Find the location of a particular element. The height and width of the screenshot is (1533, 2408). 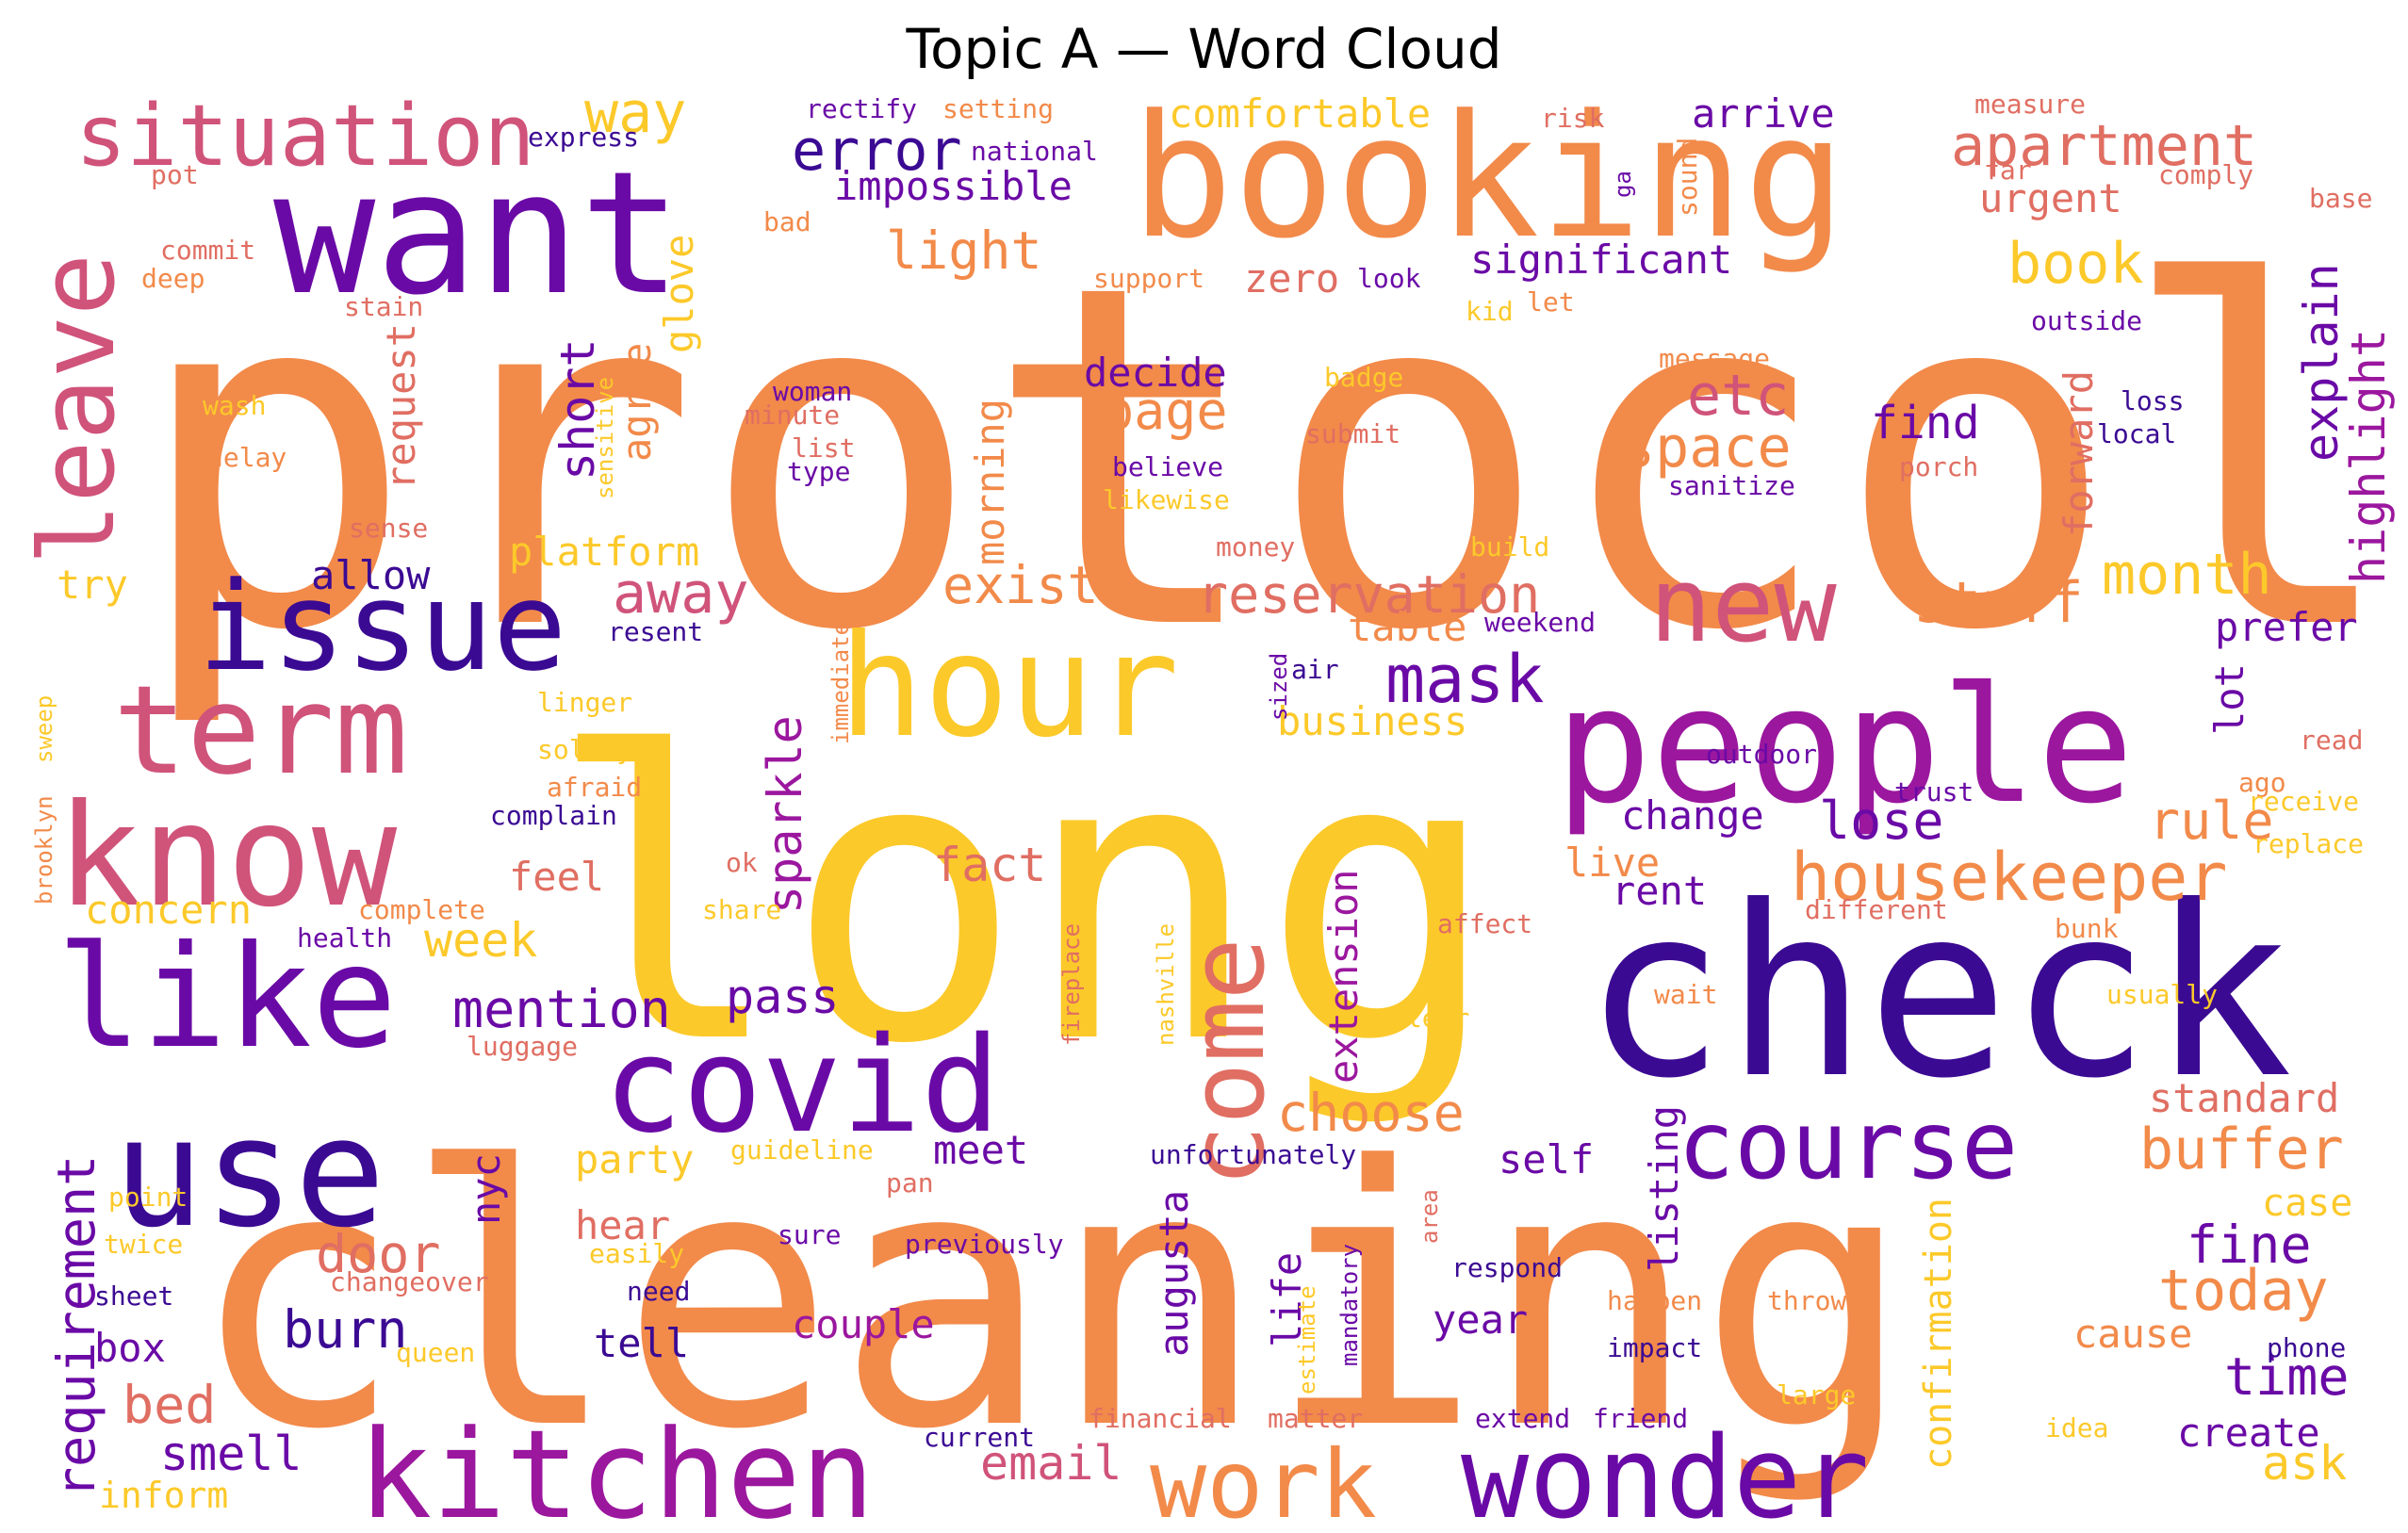

word-money: money is located at coordinates (1255, 547).